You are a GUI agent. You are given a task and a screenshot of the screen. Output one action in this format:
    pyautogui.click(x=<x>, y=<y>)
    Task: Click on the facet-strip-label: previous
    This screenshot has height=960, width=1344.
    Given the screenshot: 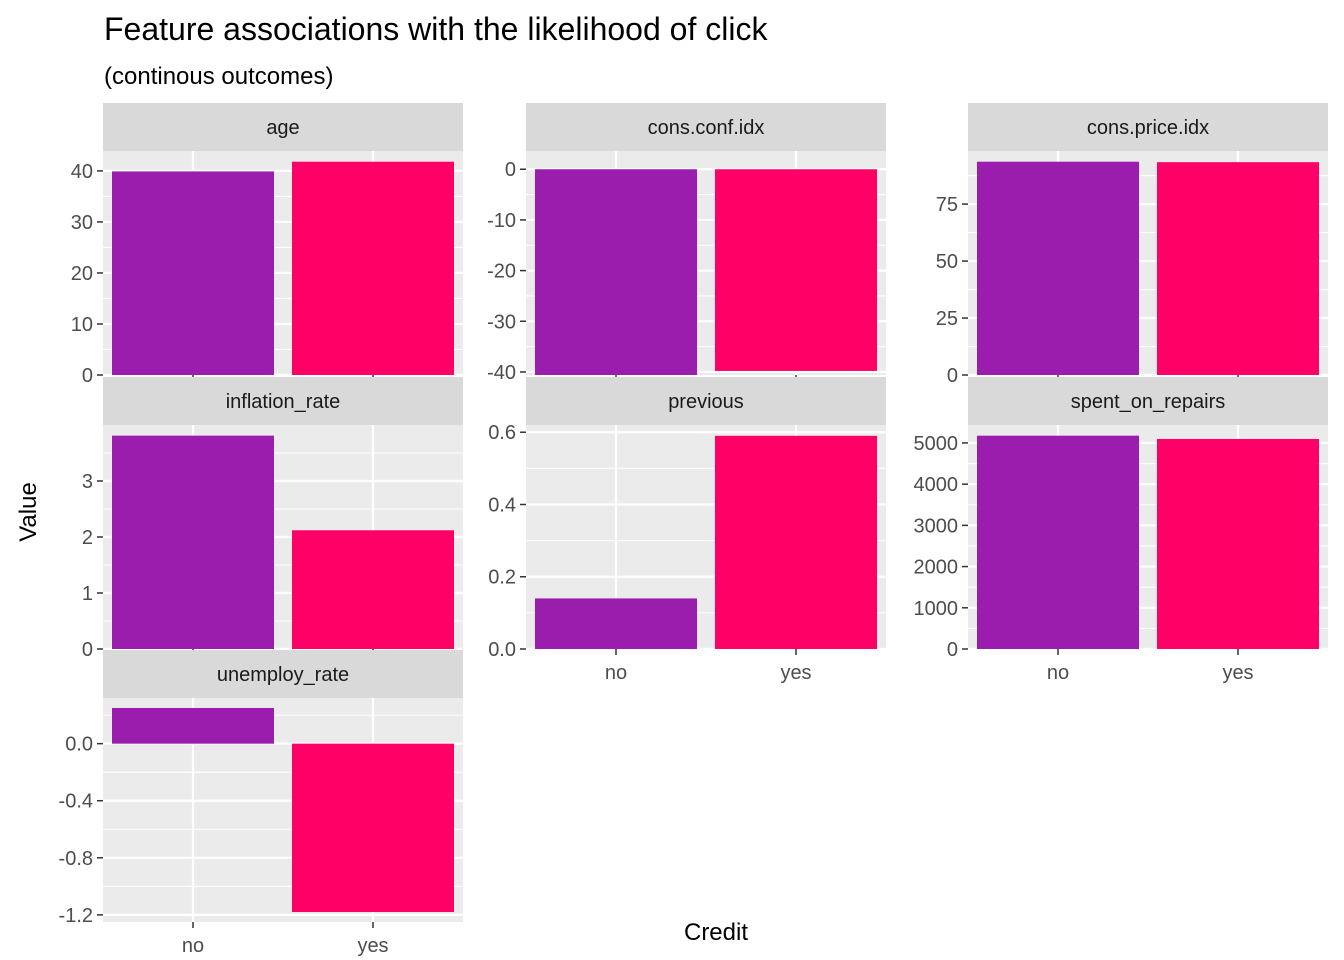 What is the action you would take?
    pyautogui.click(x=706, y=402)
    